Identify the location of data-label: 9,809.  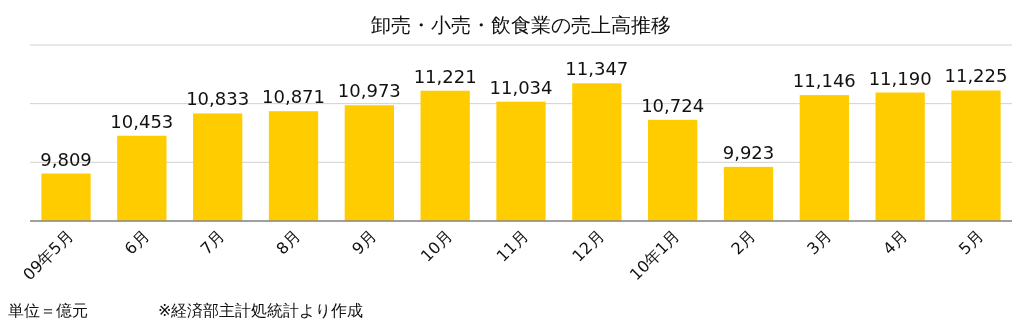
(66, 159).